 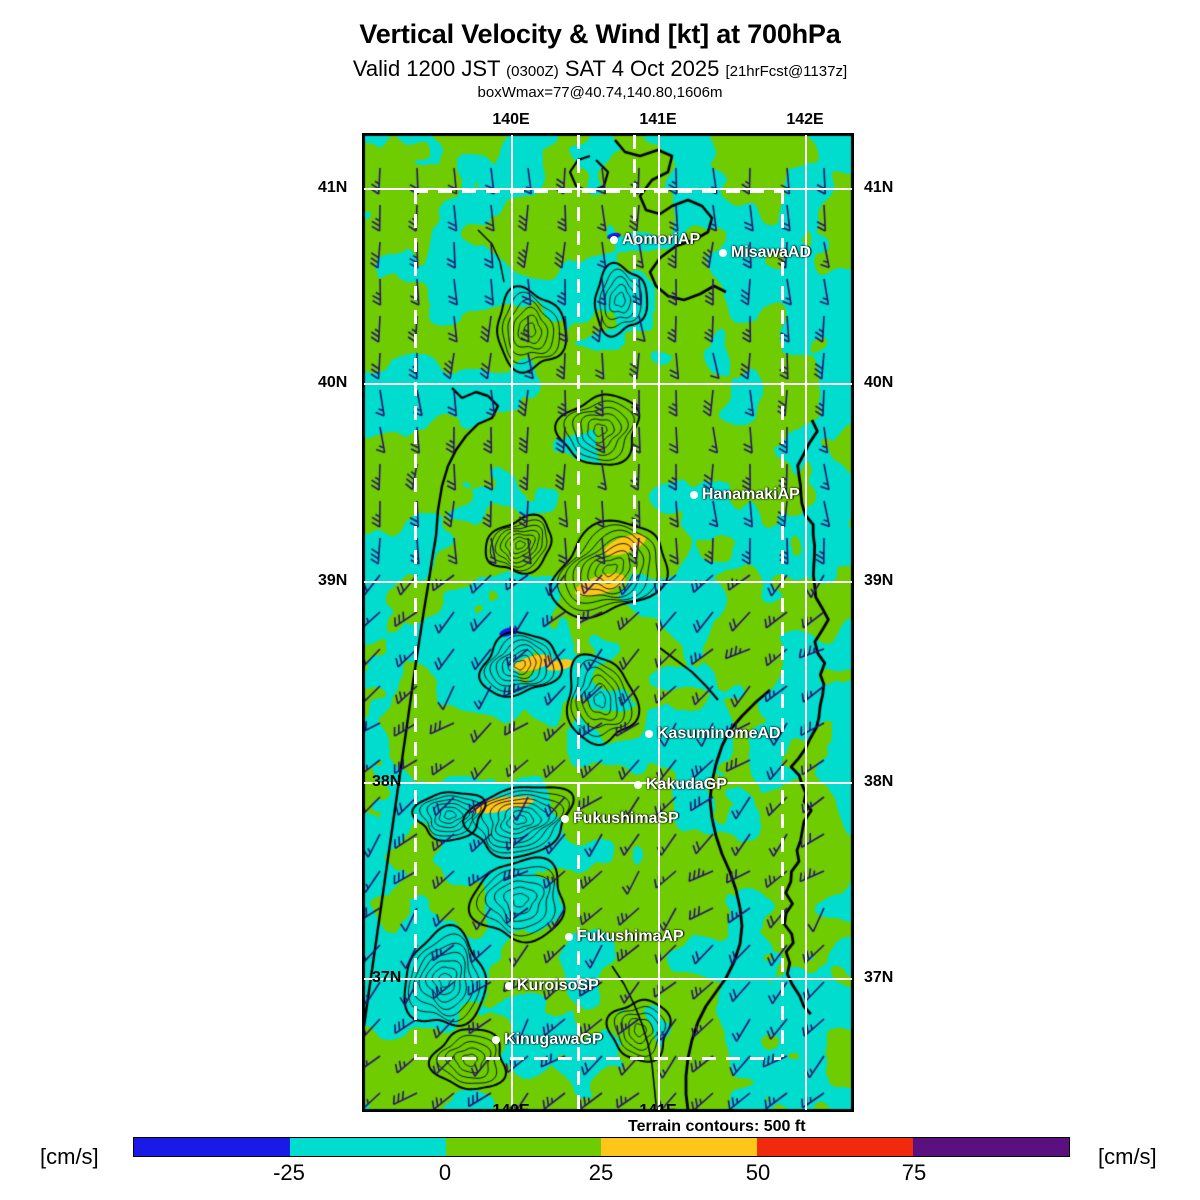 I want to click on station-aomoriap: AomoriAP, so click(x=655, y=240).